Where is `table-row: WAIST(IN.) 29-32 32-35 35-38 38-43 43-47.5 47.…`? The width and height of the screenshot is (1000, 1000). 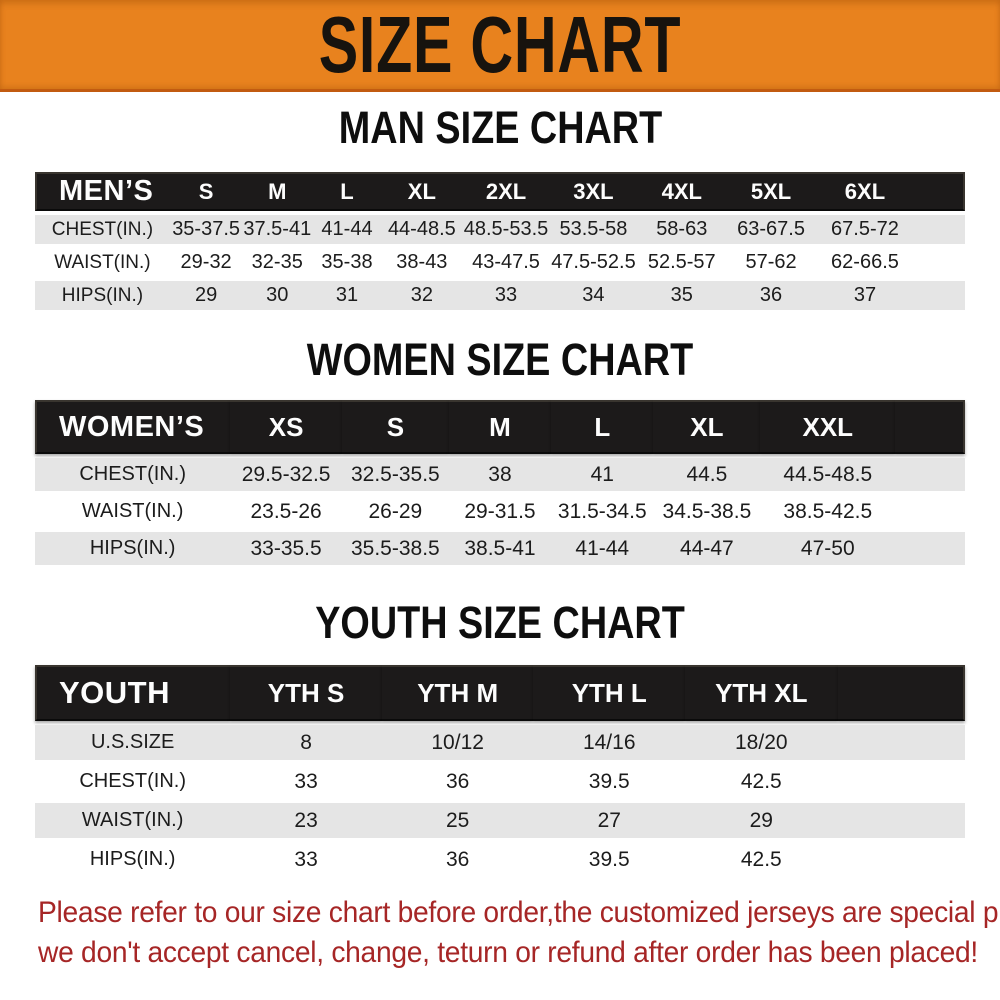 table-row: WAIST(IN.) 29-32 32-35 35-38 38-43 43-47.5 47.… is located at coordinates (500, 262).